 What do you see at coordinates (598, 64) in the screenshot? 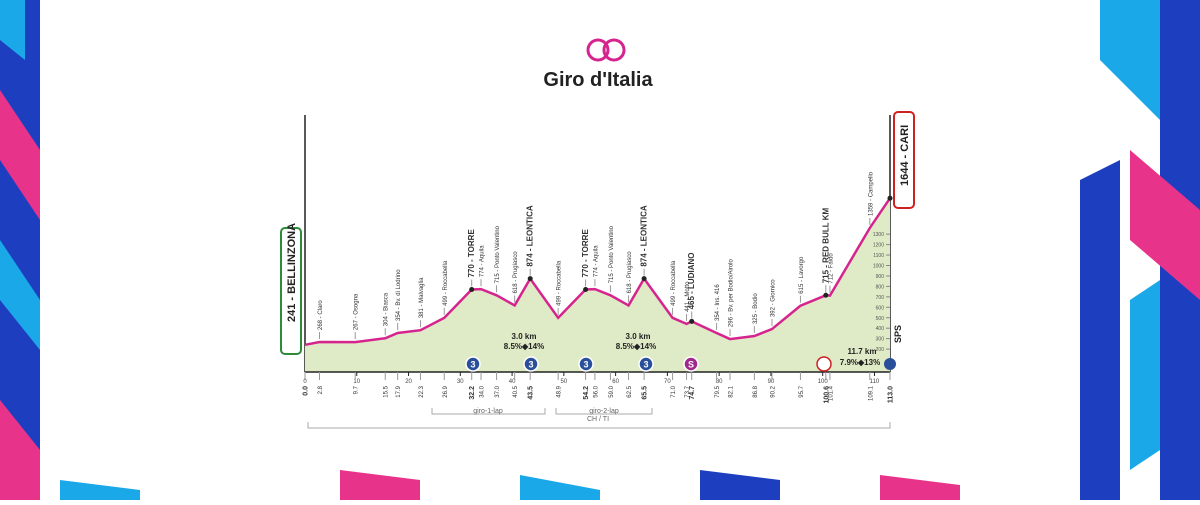
I see `logo: Giro d'Italia` at bounding box center [598, 64].